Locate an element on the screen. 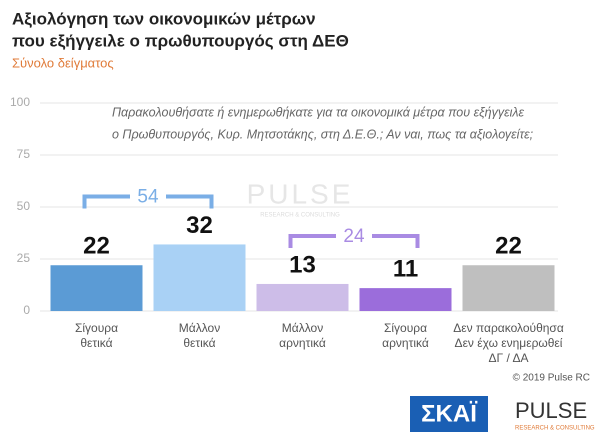 This screenshot has width=600, height=438. logo: RESEARCH & CONSULTING is located at coordinates (555, 429).